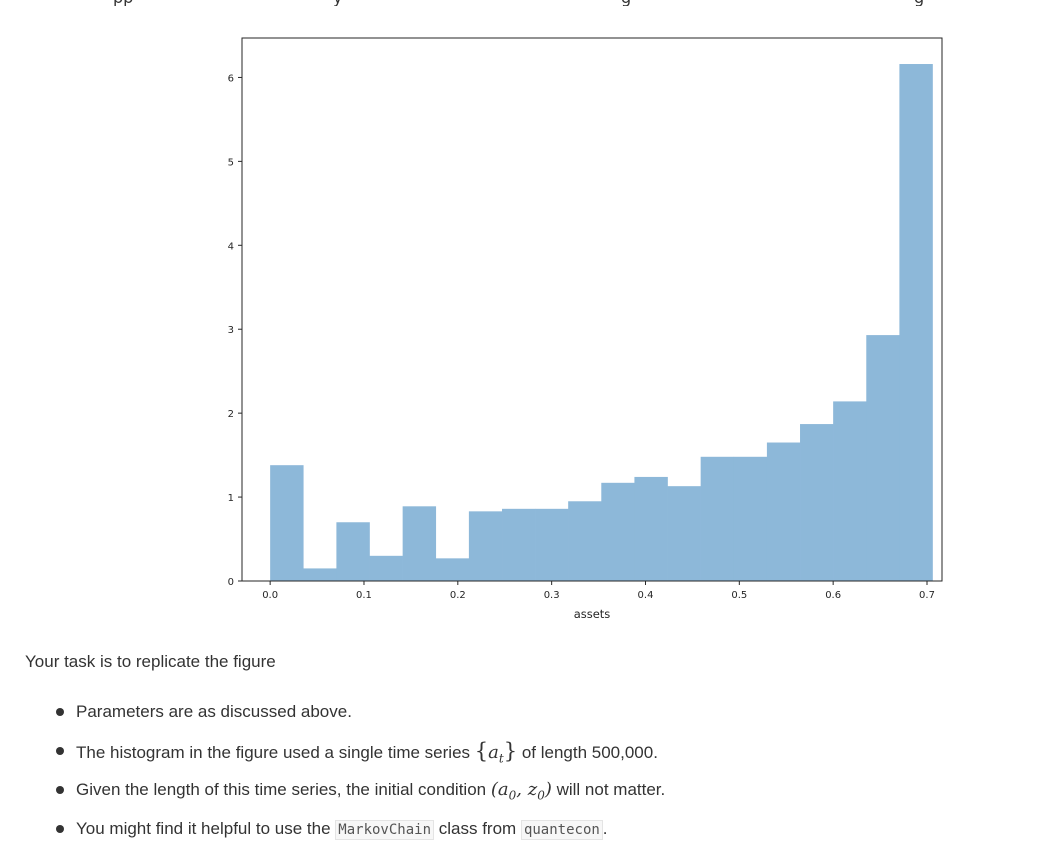 Image resolution: width=1062 pixels, height=858 pixels. What do you see at coordinates (270, 595) in the screenshot?
I see `x-tick-label: 0.0` at bounding box center [270, 595].